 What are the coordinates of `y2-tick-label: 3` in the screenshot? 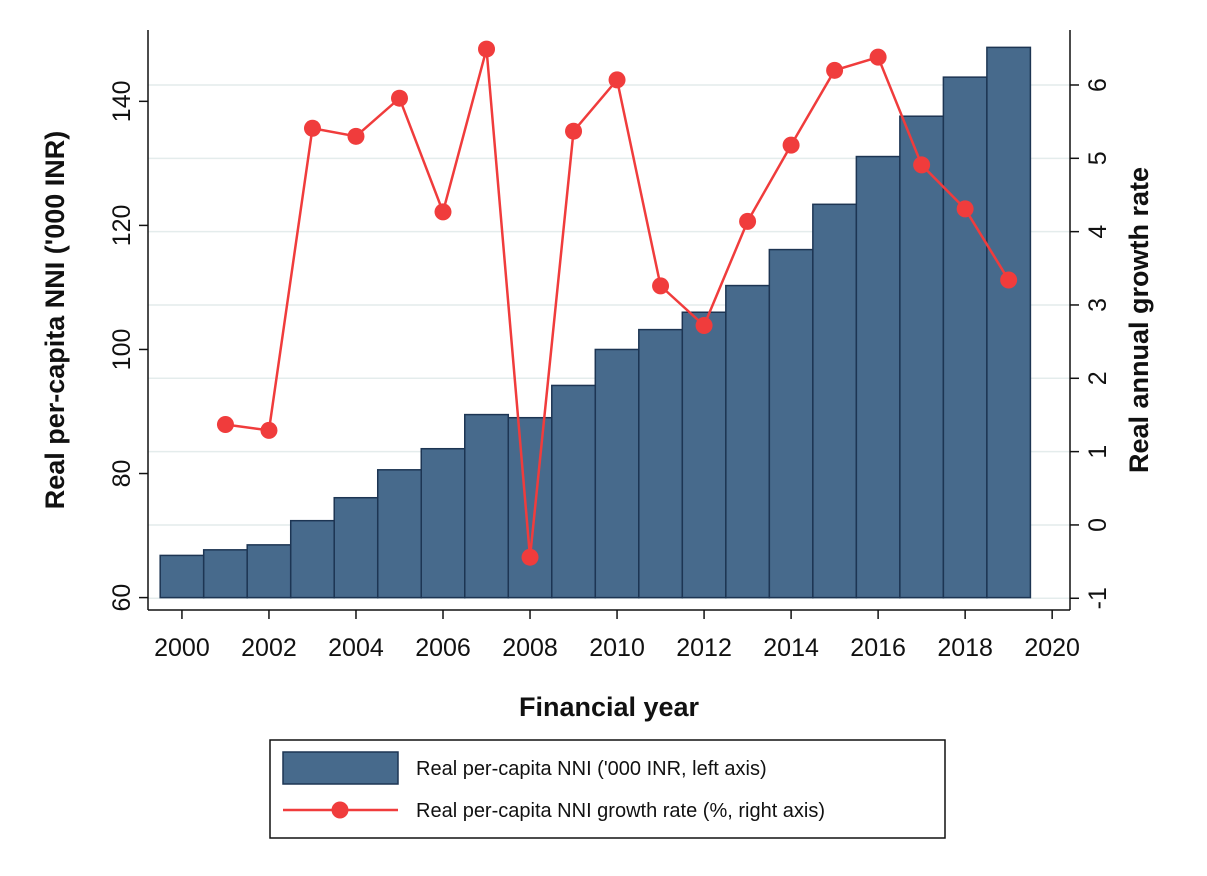 It's located at (1098, 305).